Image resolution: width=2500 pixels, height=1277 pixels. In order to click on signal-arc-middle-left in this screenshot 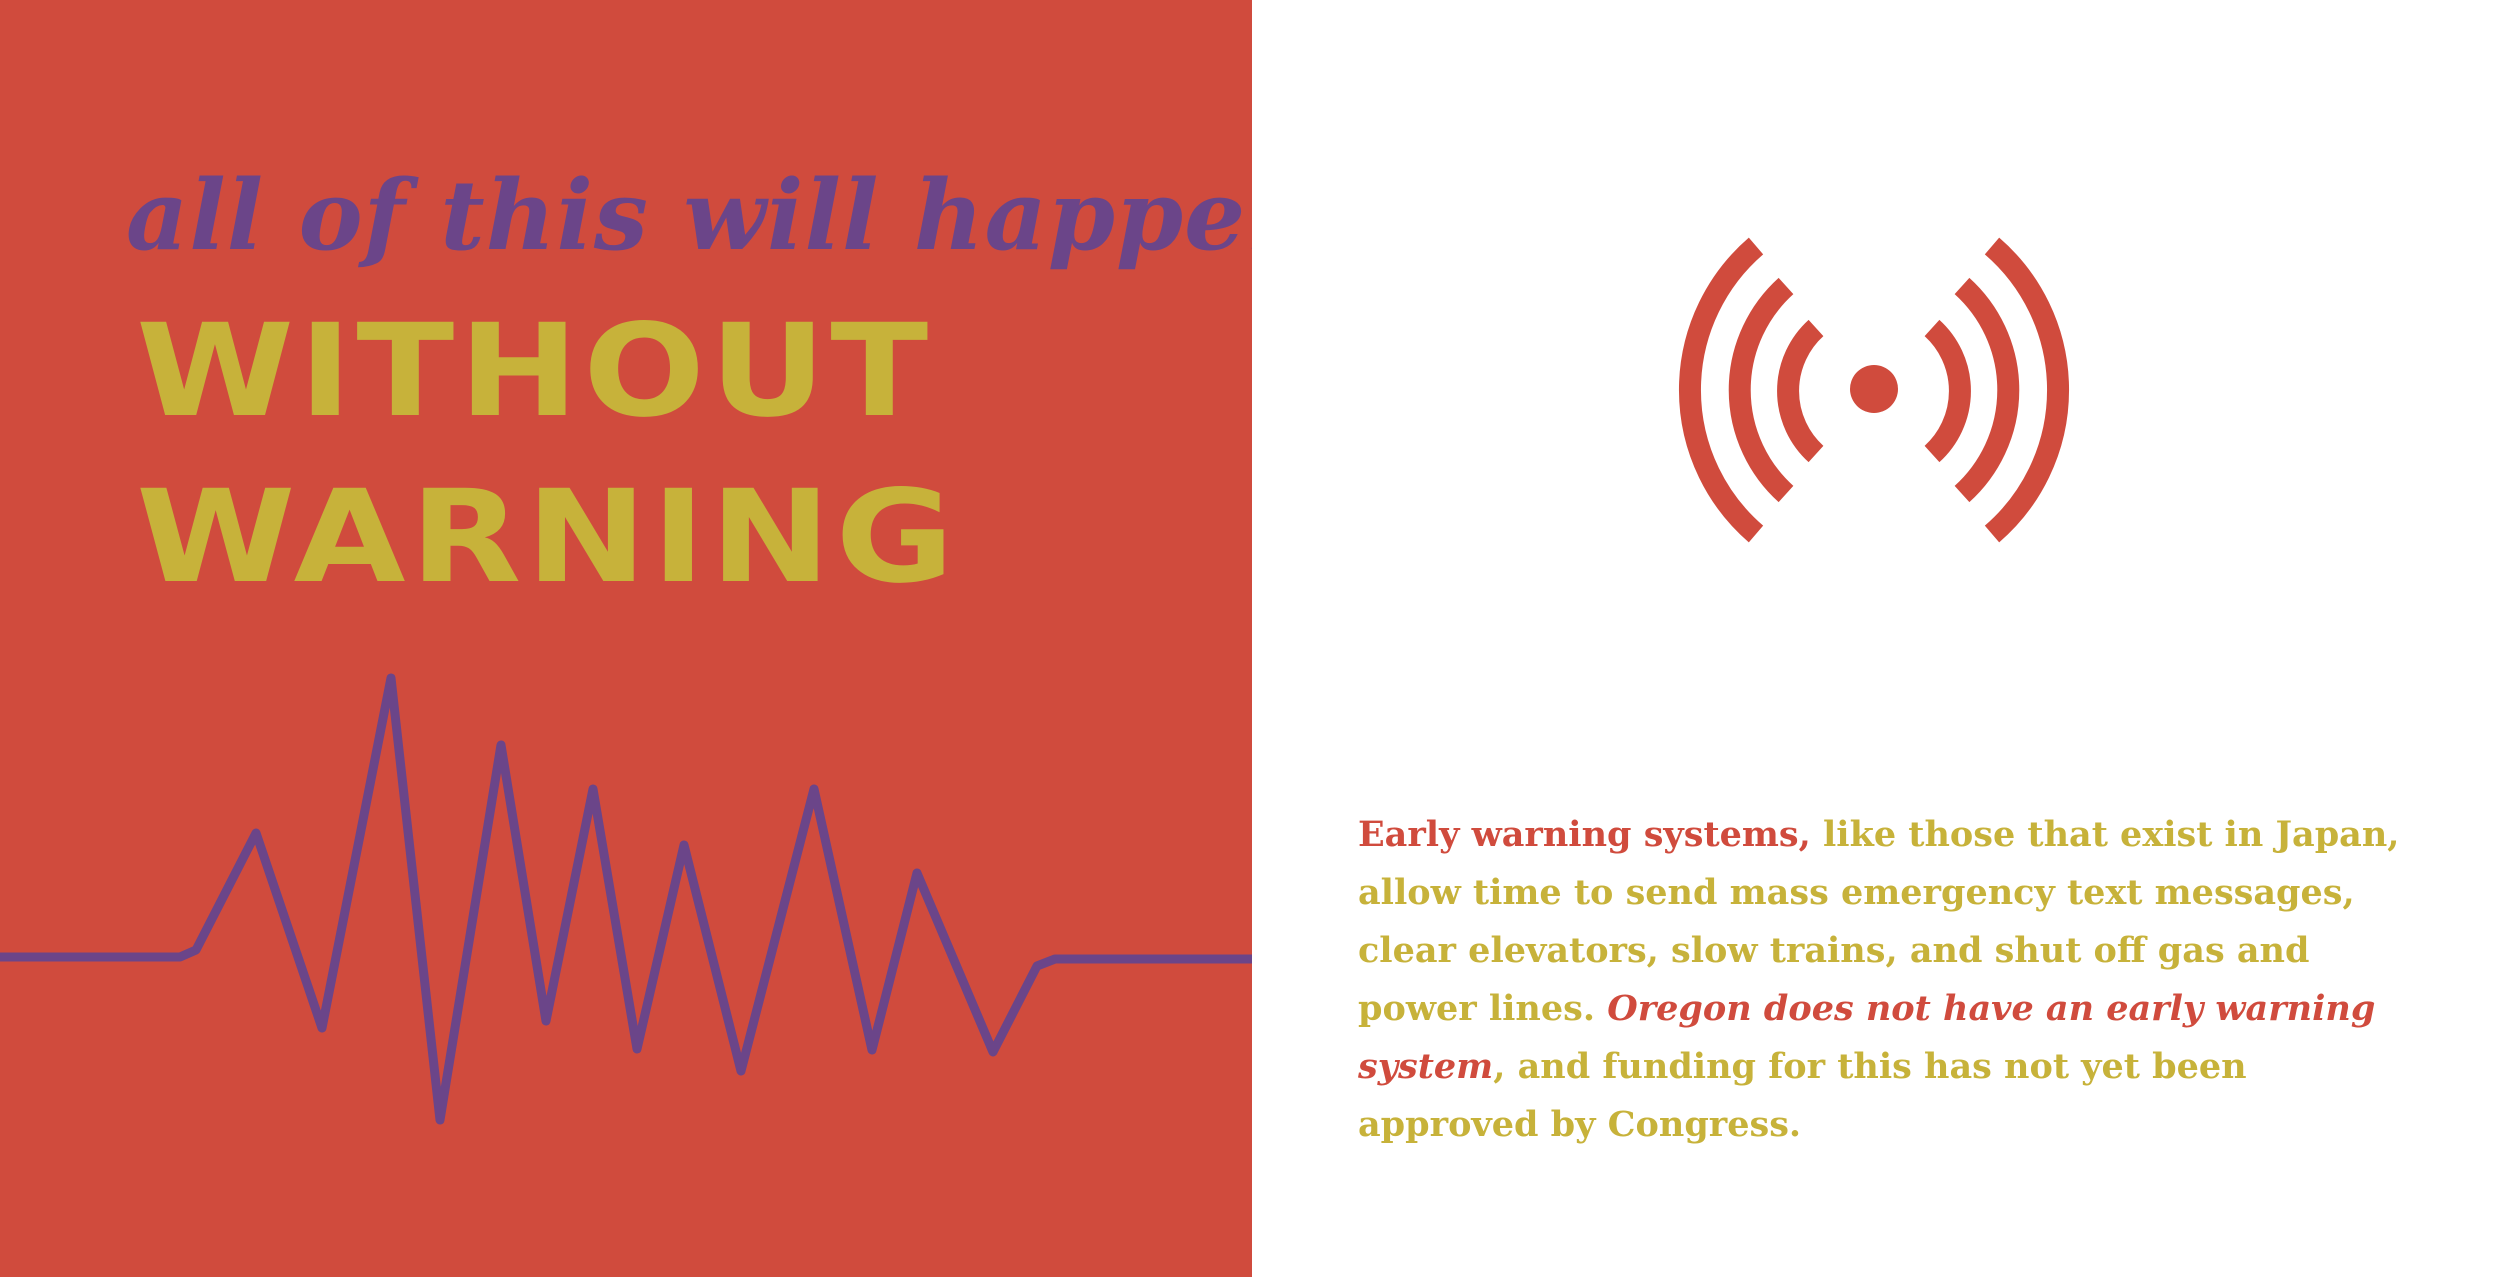, I will do `click(1761, 390)`.